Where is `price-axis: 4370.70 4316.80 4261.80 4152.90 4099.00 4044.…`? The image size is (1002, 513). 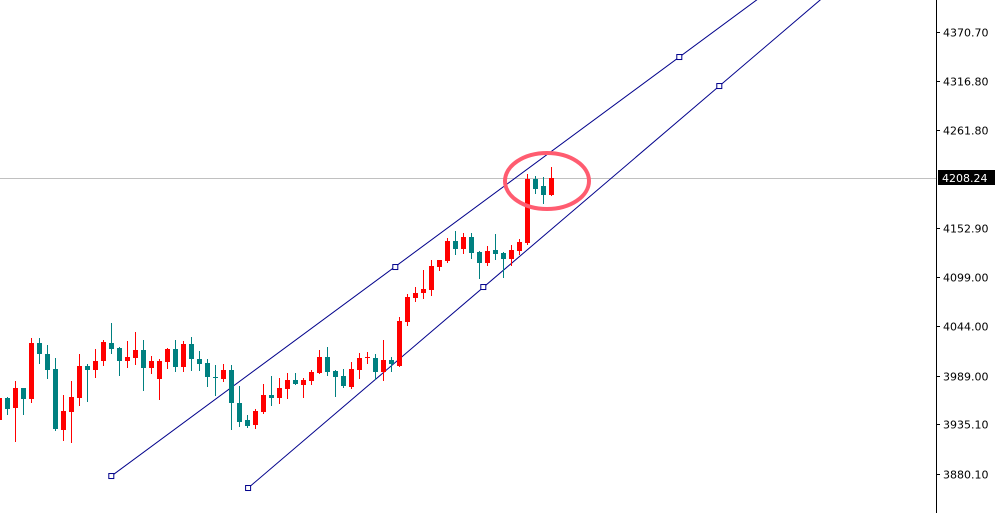
price-axis: 4370.70 4316.80 4261.80 4152.90 4099.00 4044.… is located at coordinates (965, 256).